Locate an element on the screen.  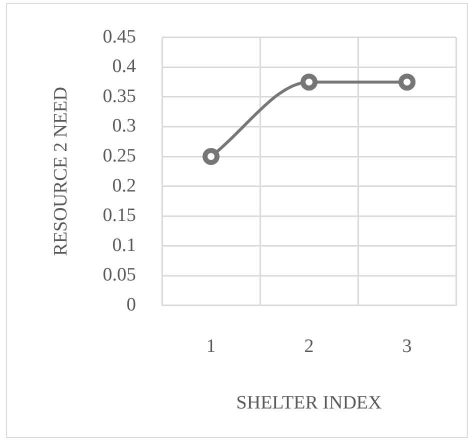
y-tick-label: 0.35 is located at coordinates (119, 96).